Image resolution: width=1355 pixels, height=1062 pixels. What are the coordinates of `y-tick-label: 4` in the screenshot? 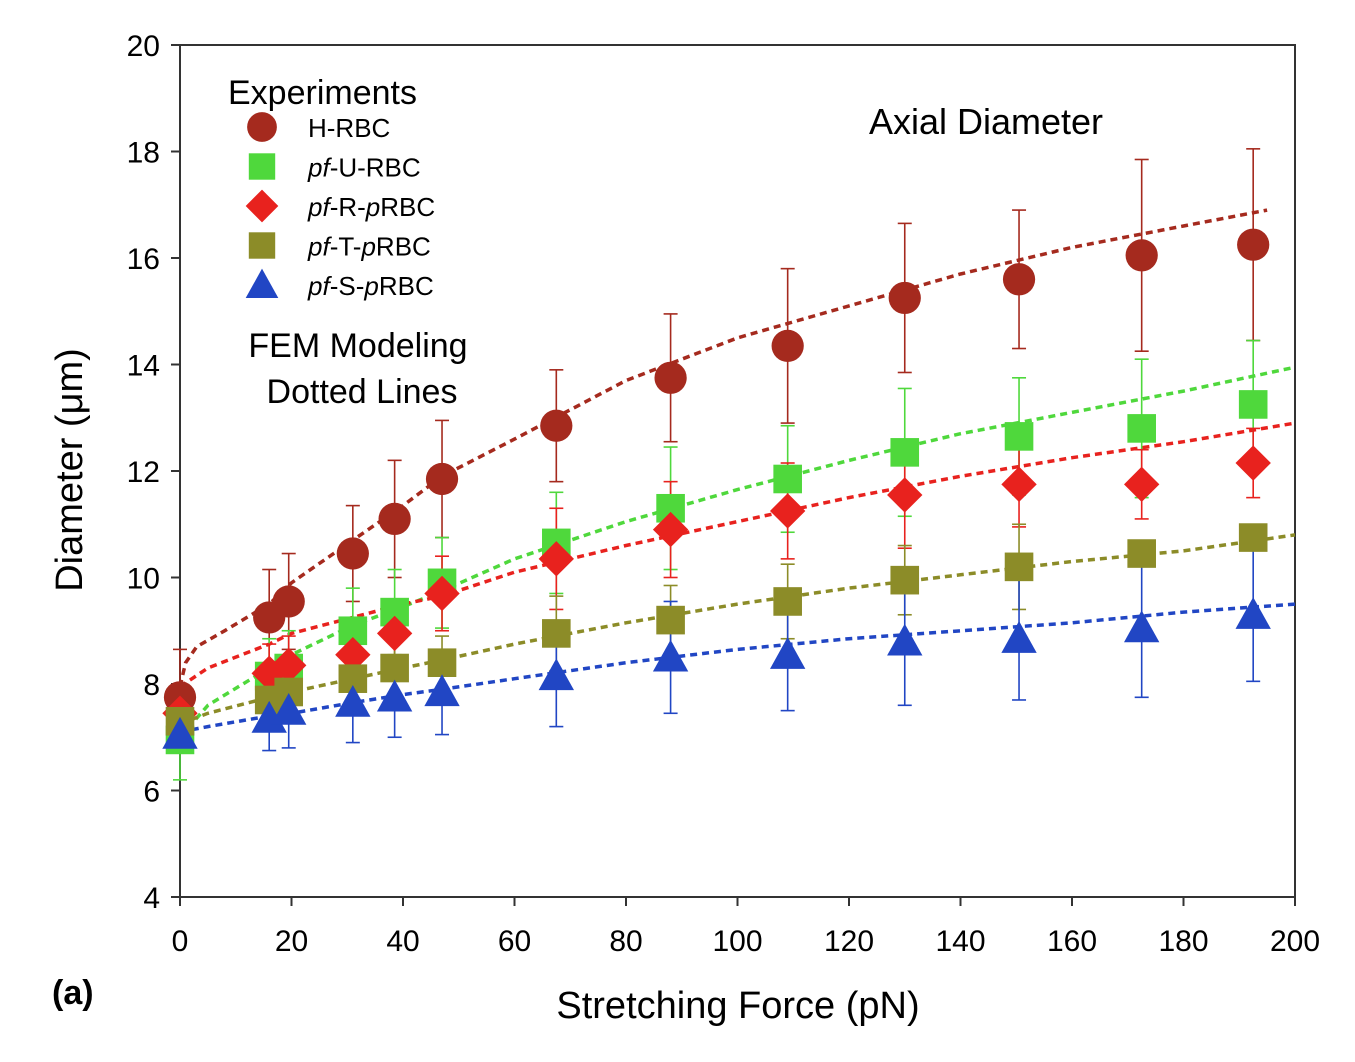 It's located at (151, 898).